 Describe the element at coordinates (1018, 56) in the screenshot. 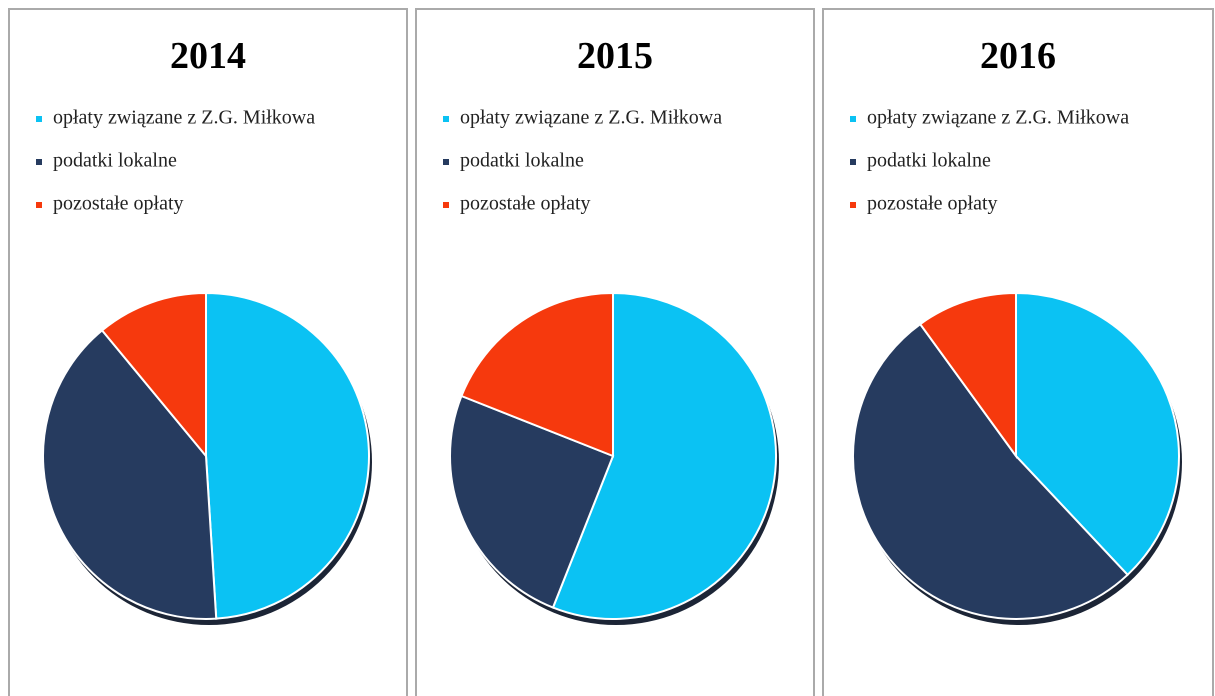

I see `chart-title: 2016` at that location.